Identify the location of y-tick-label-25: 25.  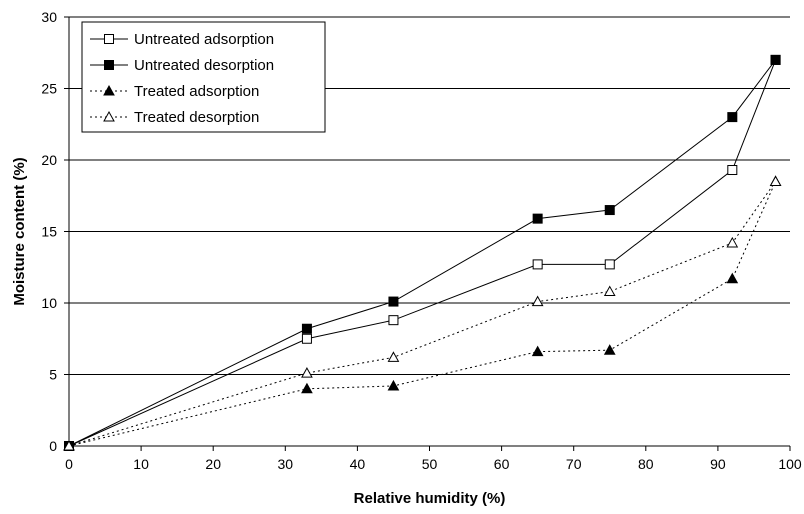
(49, 89).